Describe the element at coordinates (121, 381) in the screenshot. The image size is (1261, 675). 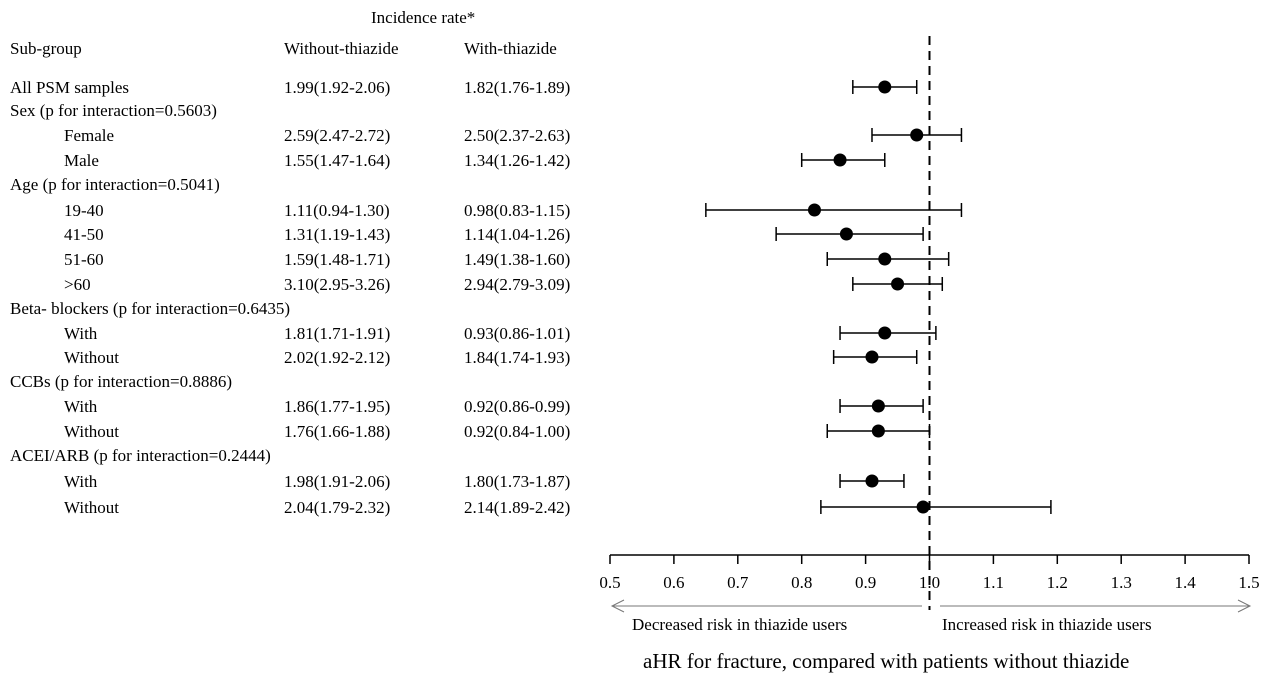
I see `row-label: CCBs (p for interaction=0.8886)` at that location.